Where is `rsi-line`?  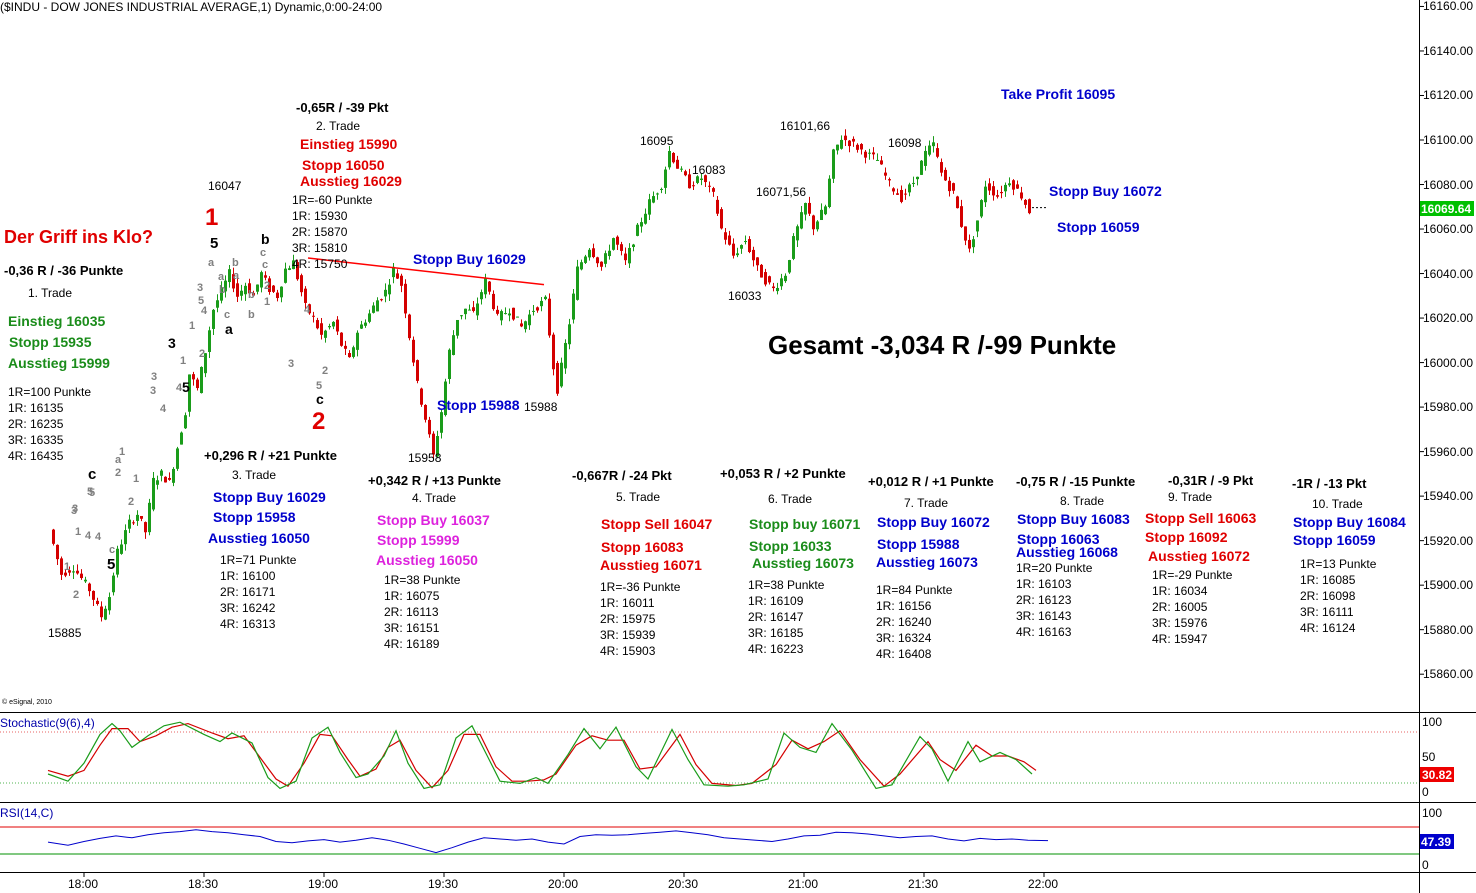 rsi-line is located at coordinates (548, 841).